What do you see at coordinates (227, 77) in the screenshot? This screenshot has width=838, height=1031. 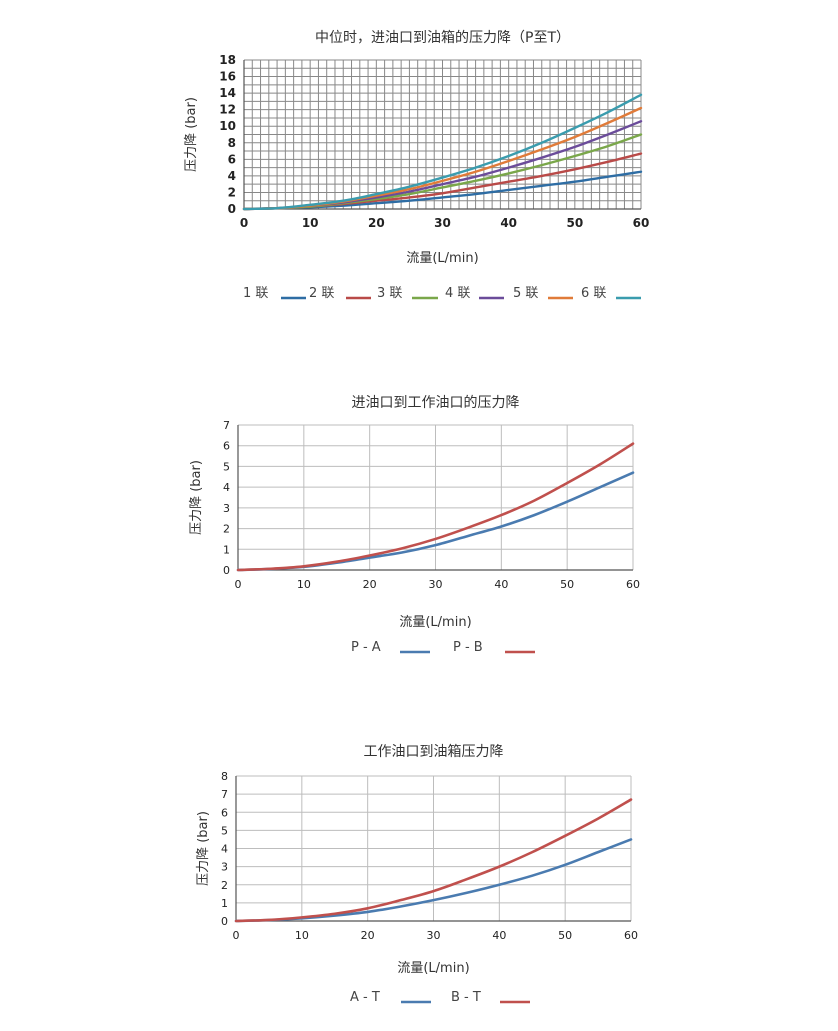 I see `y-tick-label: 16` at bounding box center [227, 77].